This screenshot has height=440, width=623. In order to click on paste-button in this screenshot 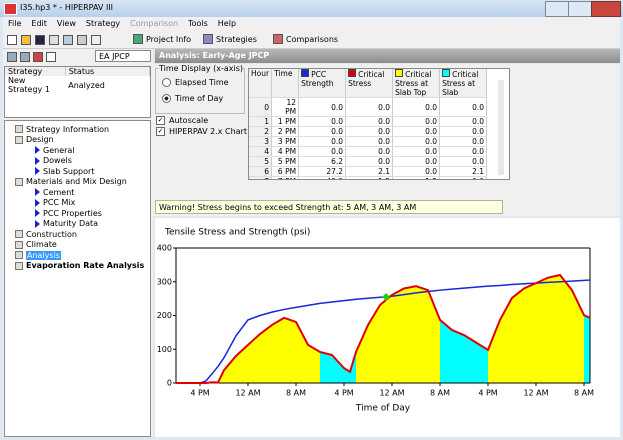, I will do `click(96, 40)`.